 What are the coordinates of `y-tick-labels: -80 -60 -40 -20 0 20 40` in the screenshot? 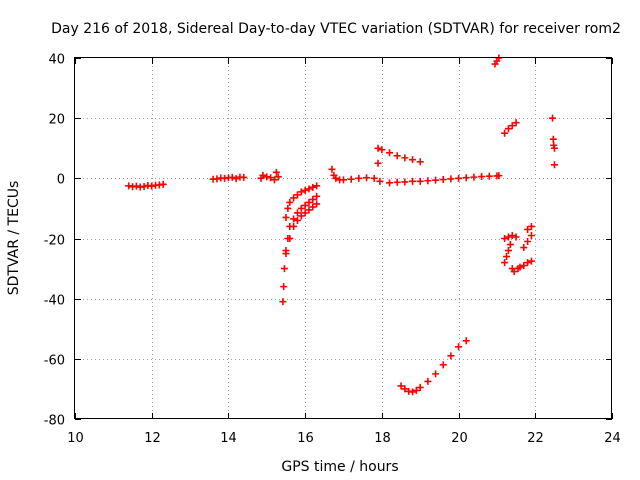 It's located at (54, 241).